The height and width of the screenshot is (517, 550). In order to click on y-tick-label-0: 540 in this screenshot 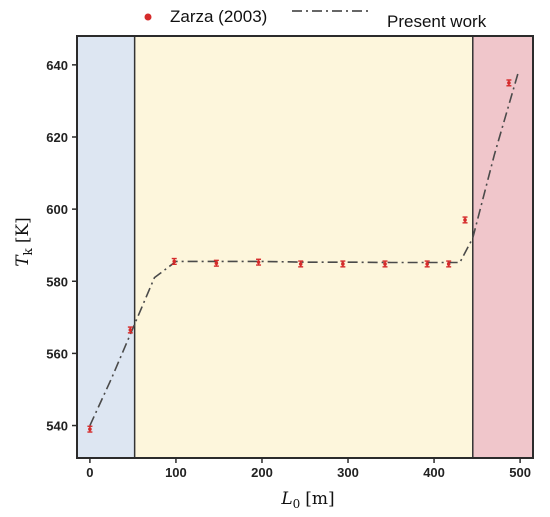, I will do `click(57, 426)`.